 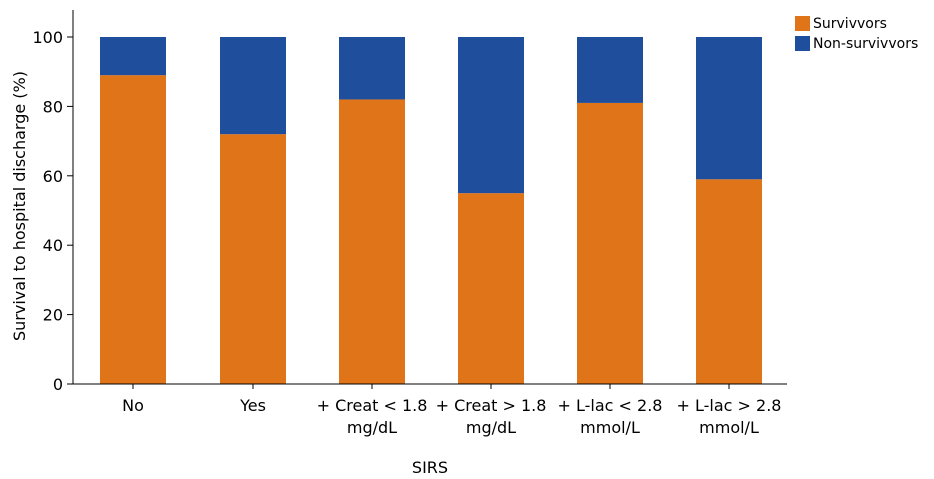 I want to click on legend-swatch-non-survivors, so click(x=802, y=43).